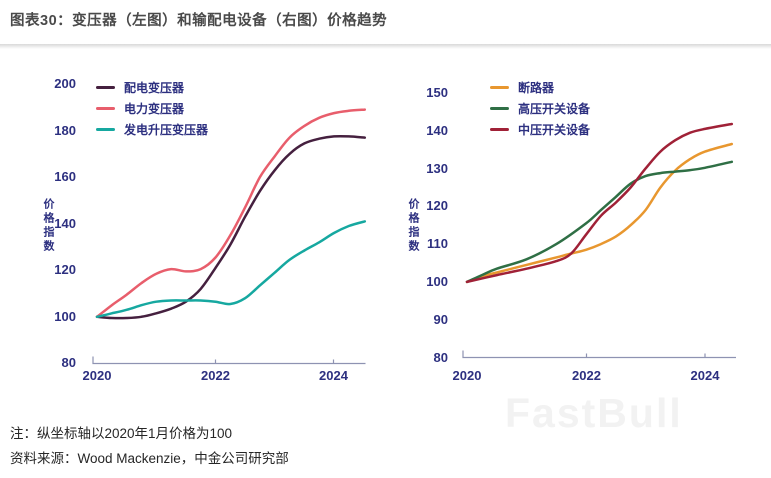 This screenshot has height=478, width=771. I want to click on legend-item: 高压开关设备, so click(540, 108).